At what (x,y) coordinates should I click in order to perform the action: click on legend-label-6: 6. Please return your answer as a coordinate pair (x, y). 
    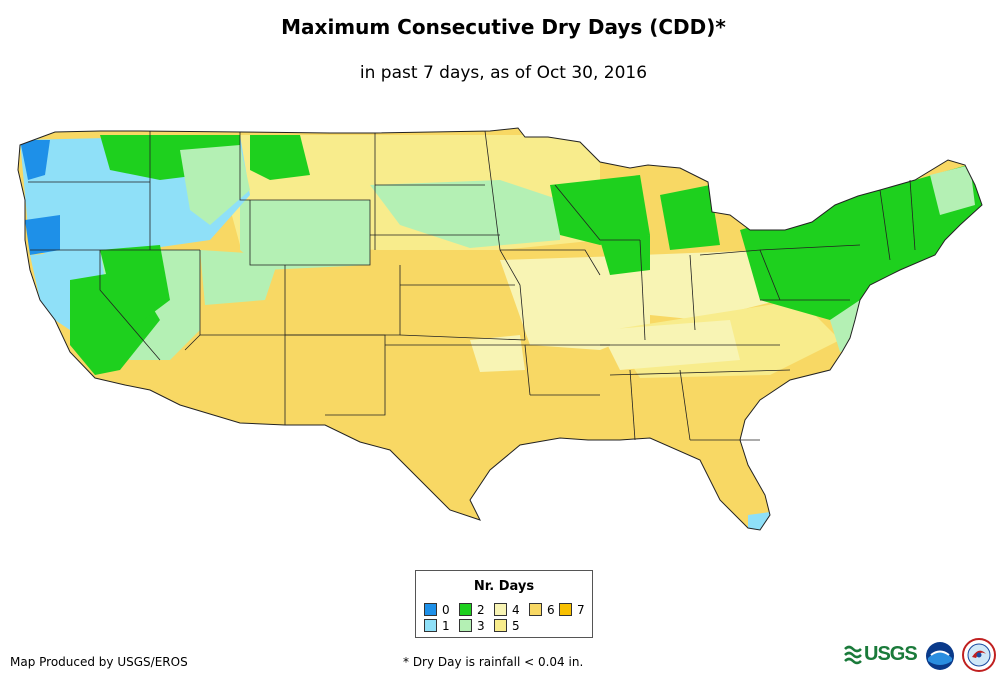
    Looking at the image, I should click on (551, 610).